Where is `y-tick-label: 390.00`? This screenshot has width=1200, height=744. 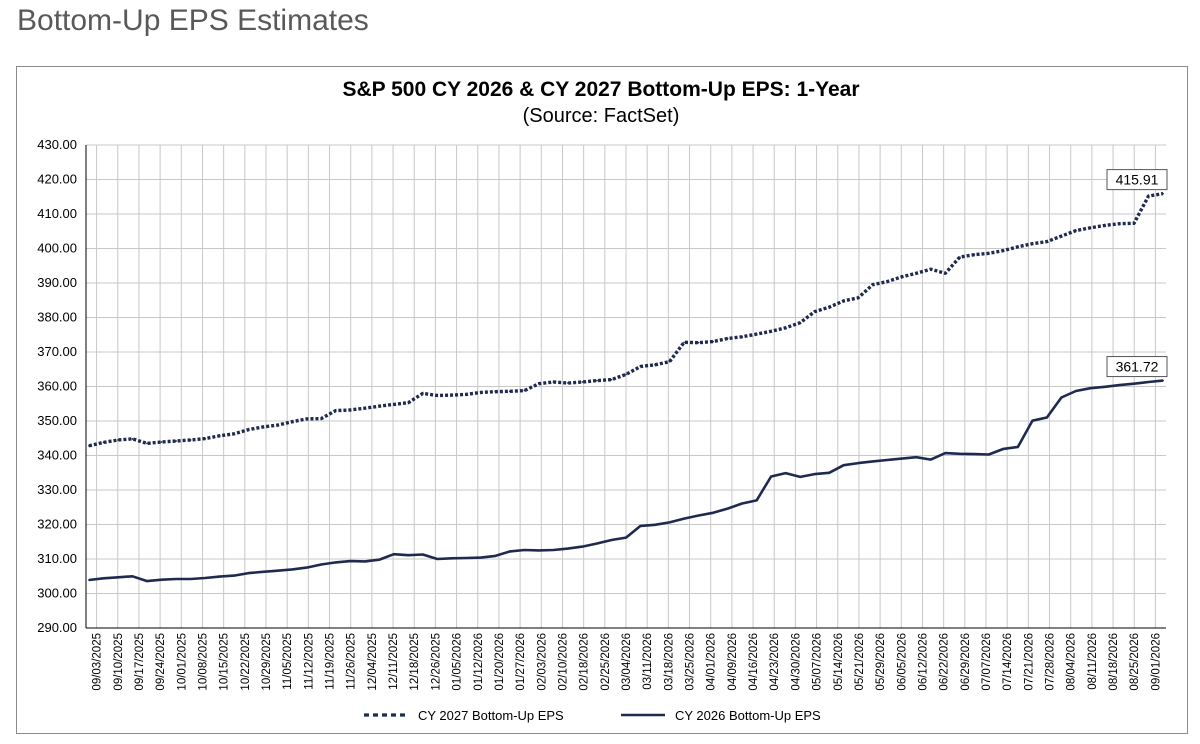
y-tick-label: 390.00 is located at coordinates (57, 282).